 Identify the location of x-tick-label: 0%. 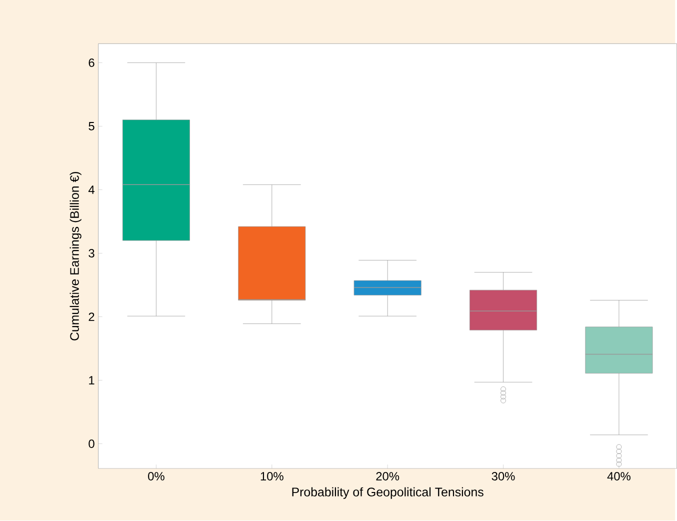
(156, 476).